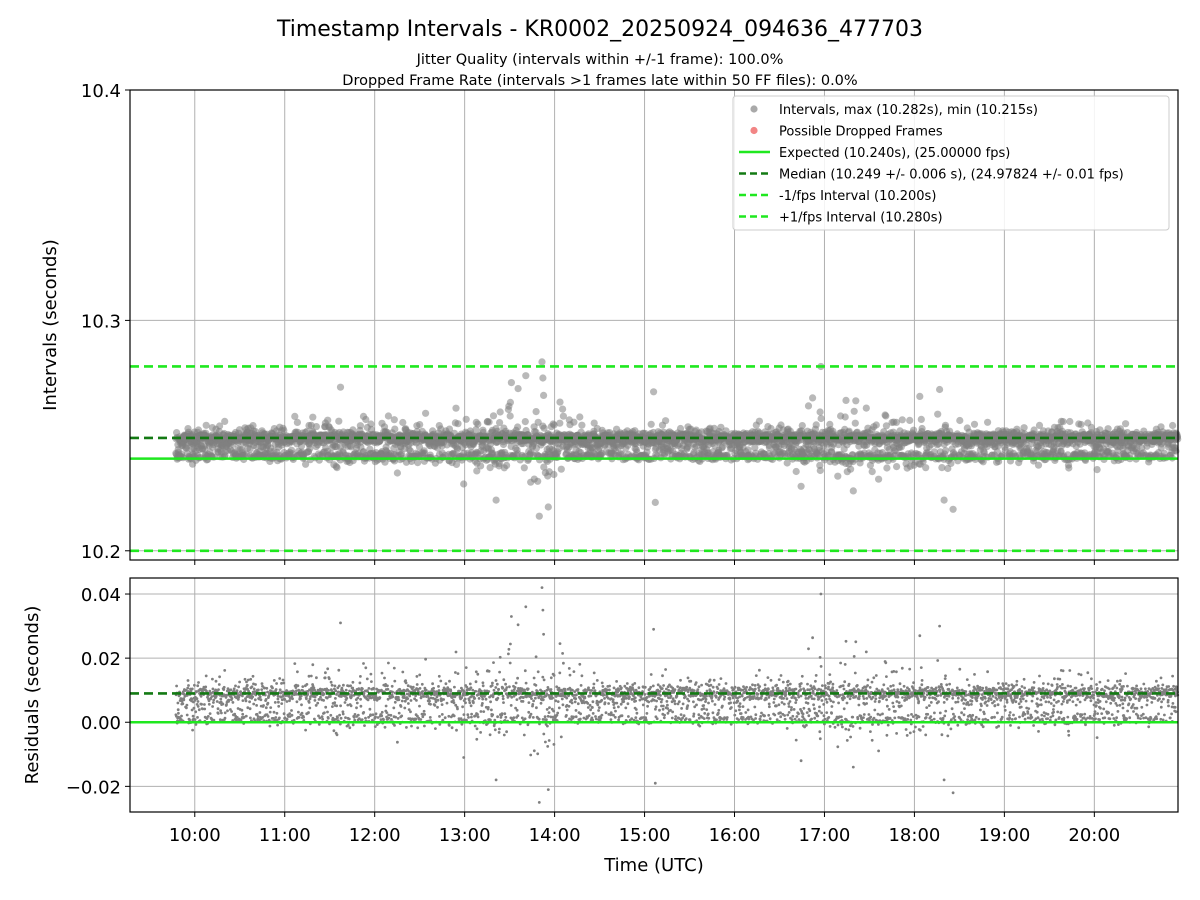 This screenshot has height=900, width=1200. Describe the element at coordinates (908, 110) in the screenshot. I see `legend-label: Intervals, max (10.282s), min (10.215s)` at that location.